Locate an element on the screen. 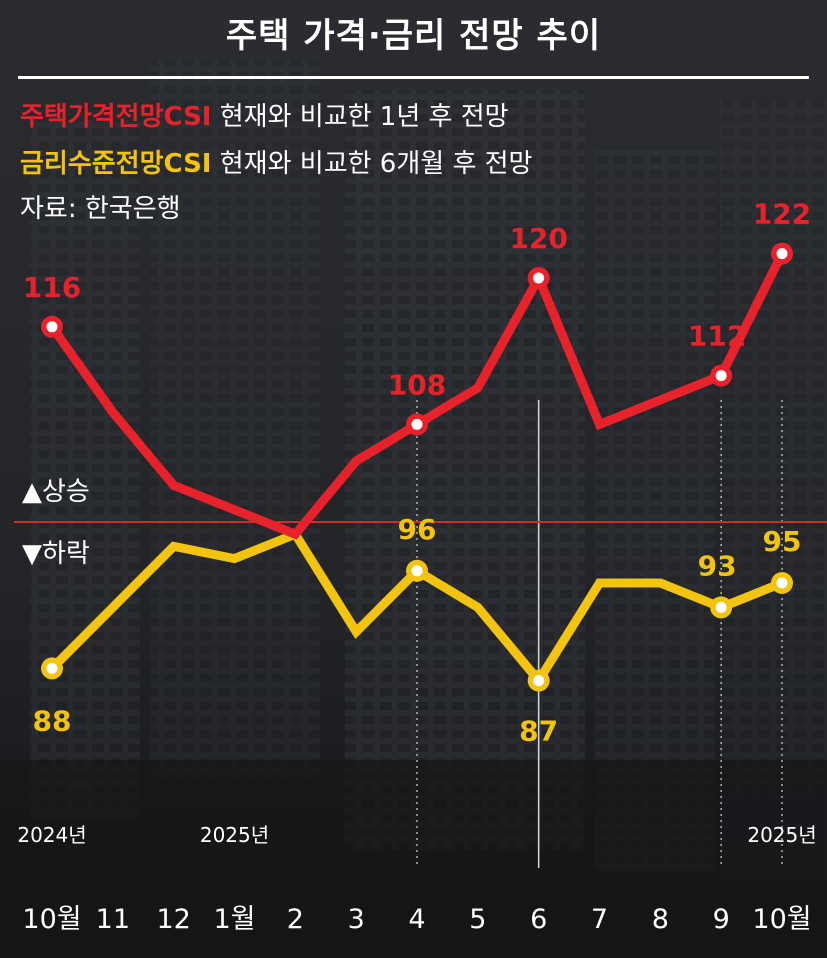 The height and width of the screenshot is (958, 827). x-tick-label: 6 is located at coordinates (538, 919).